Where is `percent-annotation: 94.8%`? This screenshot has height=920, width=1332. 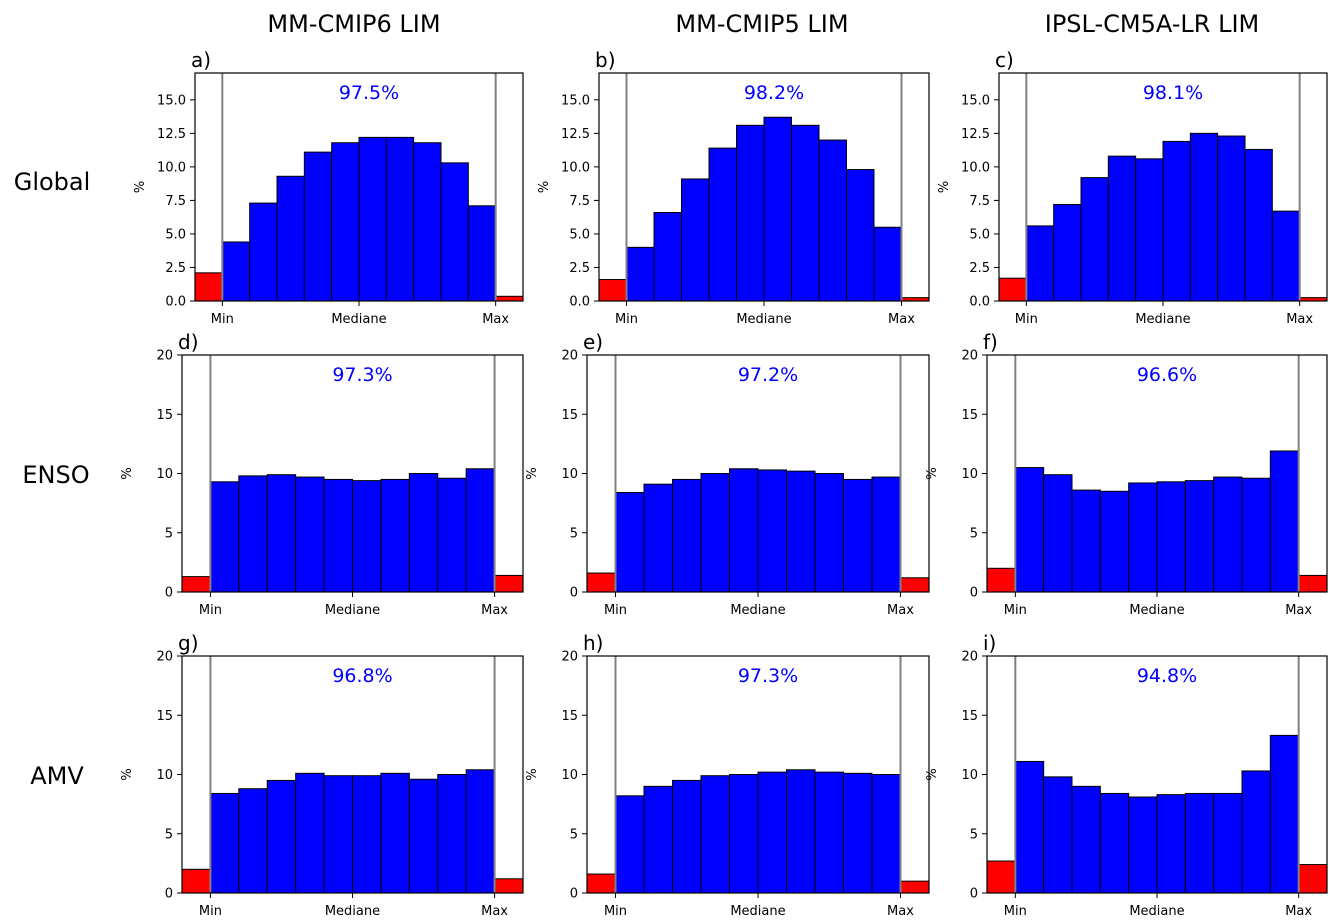 percent-annotation: 94.8% is located at coordinates (1167, 676).